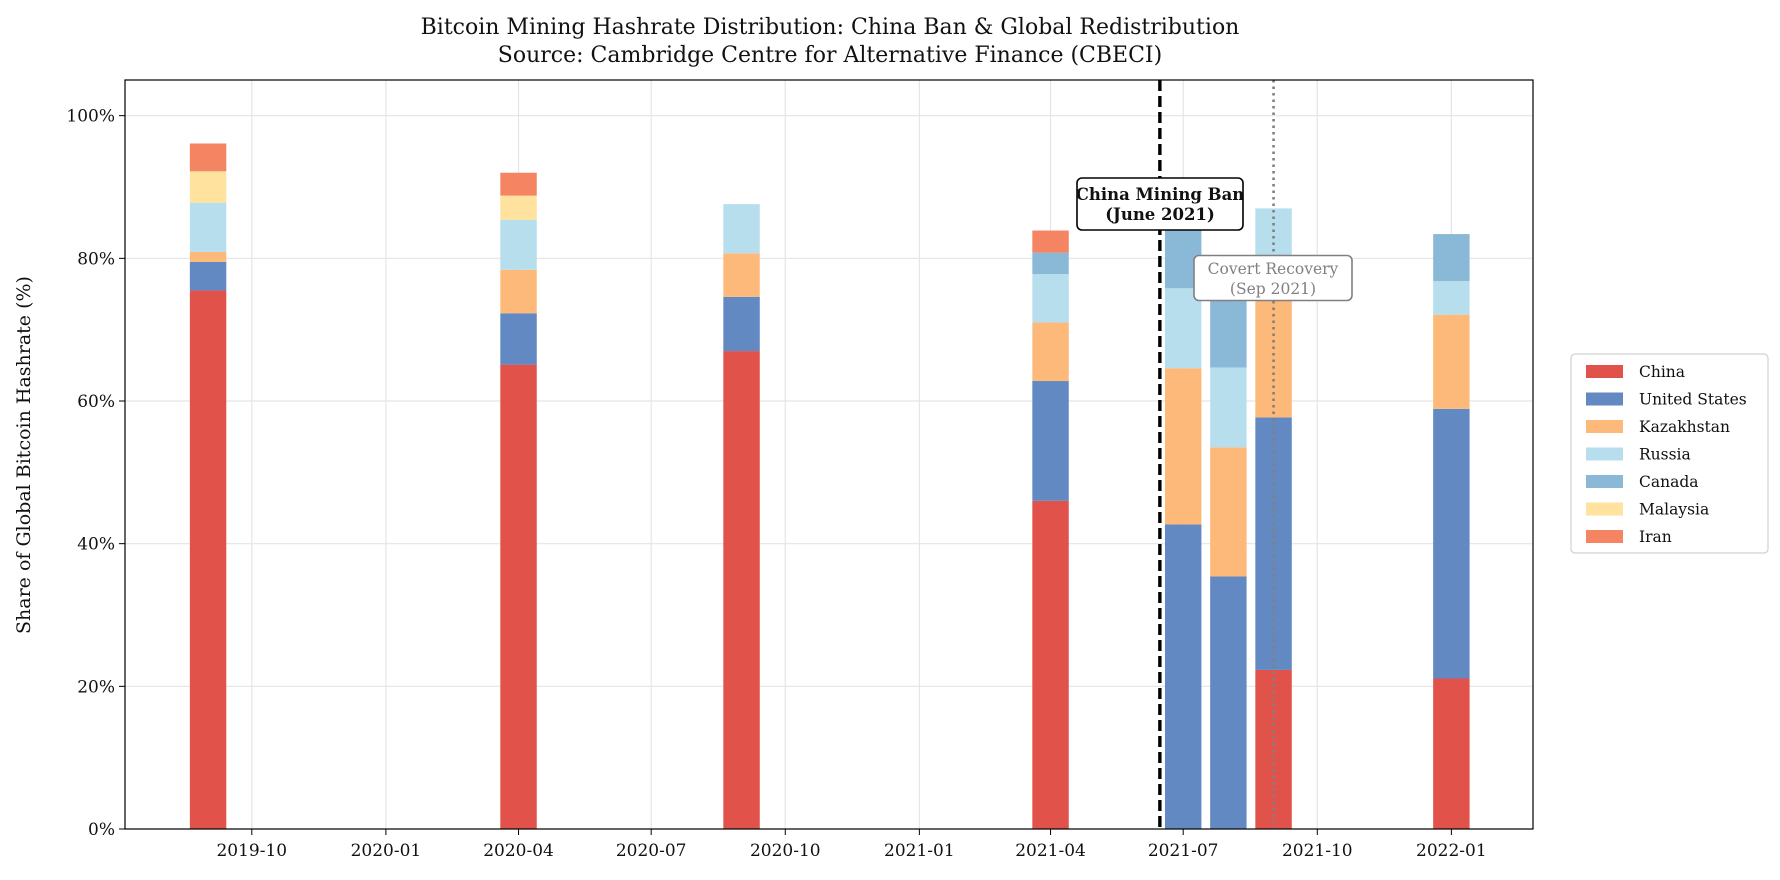 This screenshot has width=1780, height=880. Describe the element at coordinates (95, 473) in the screenshot. I see `y-axis: 0% 20% 40% 60% 80% 100%` at that location.